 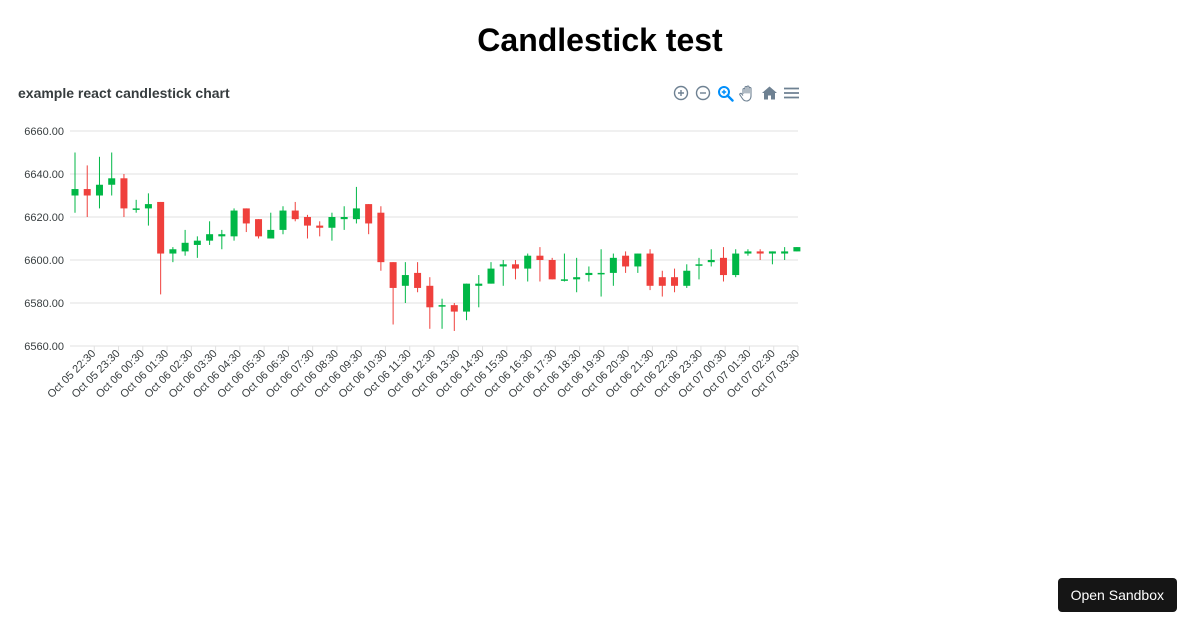 What do you see at coordinates (600, 40) in the screenshot?
I see `page-title: Candlestick test` at bounding box center [600, 40].